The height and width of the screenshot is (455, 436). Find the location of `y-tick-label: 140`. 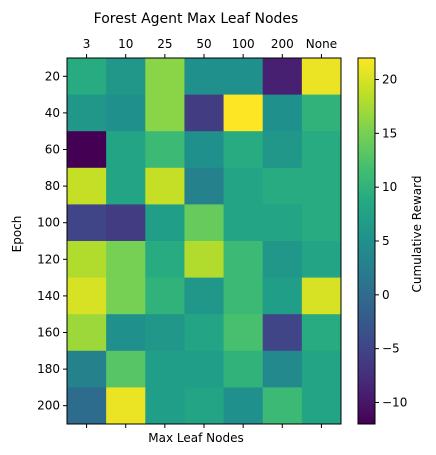

y-tick-label: 140 is located at coordinates (48, 296).